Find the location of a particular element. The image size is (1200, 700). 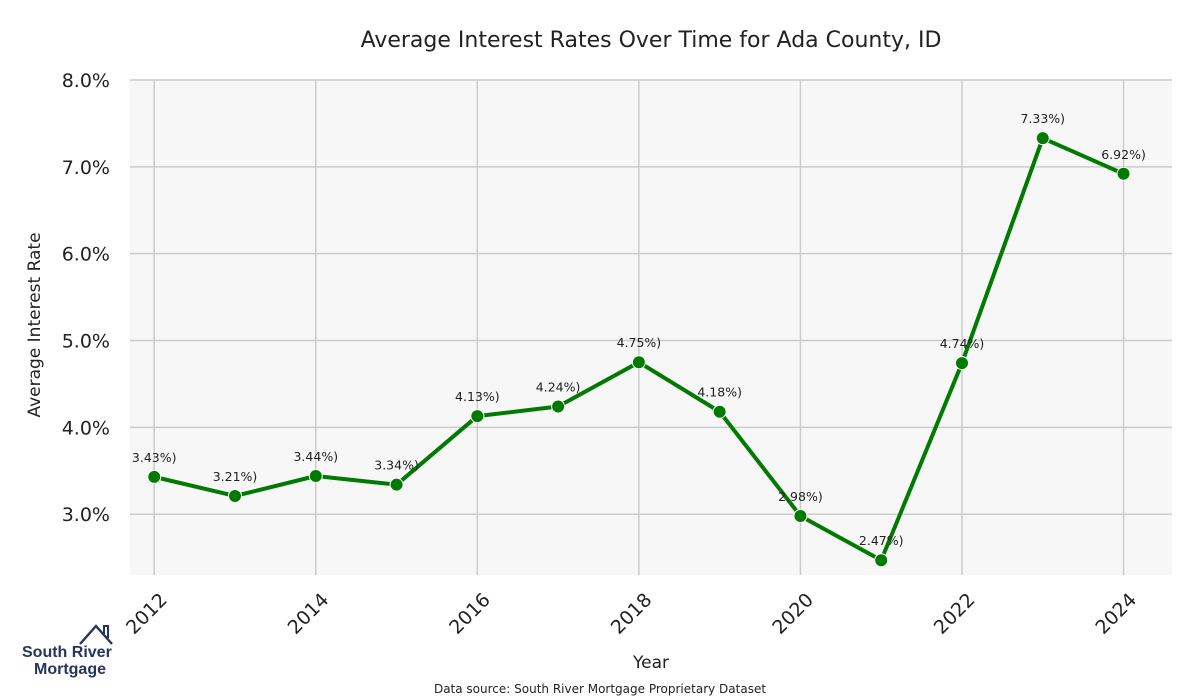

x-tick-label: 2018 is located at coordinates (632, 614).